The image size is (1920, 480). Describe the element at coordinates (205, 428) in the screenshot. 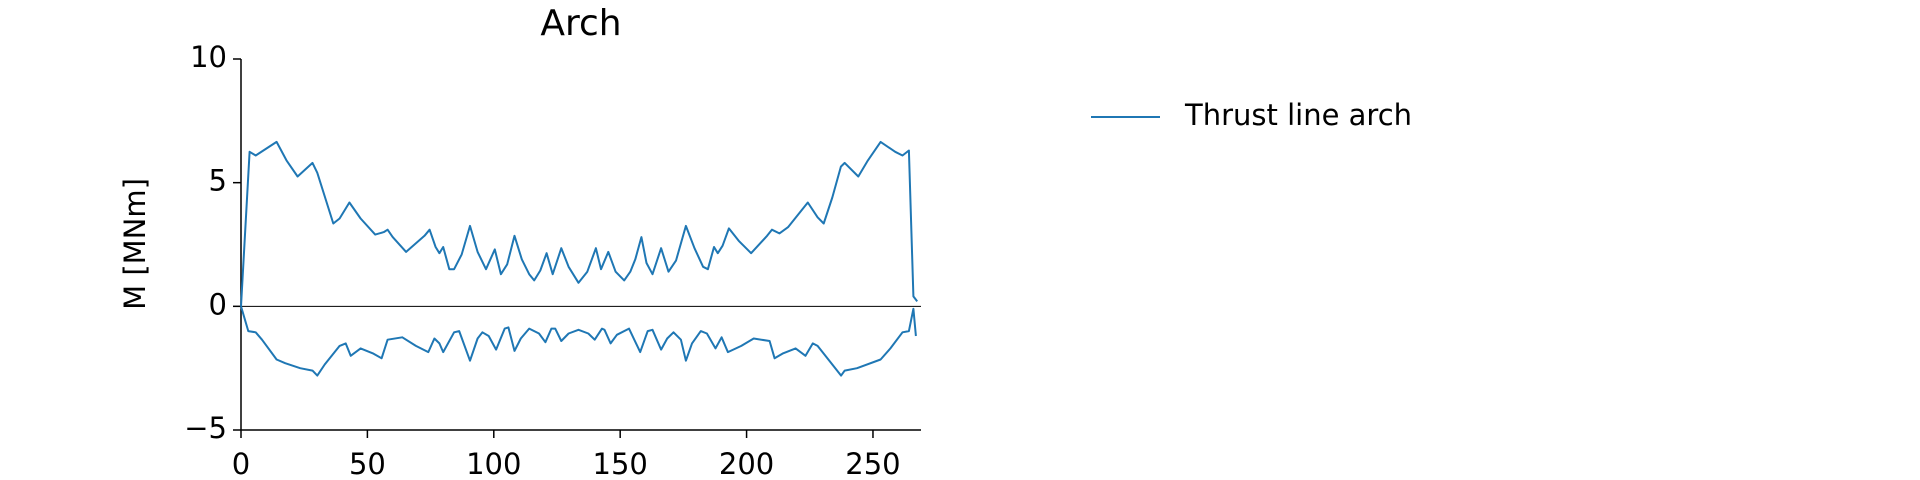

I see `y-tick-label: −5` at that location.